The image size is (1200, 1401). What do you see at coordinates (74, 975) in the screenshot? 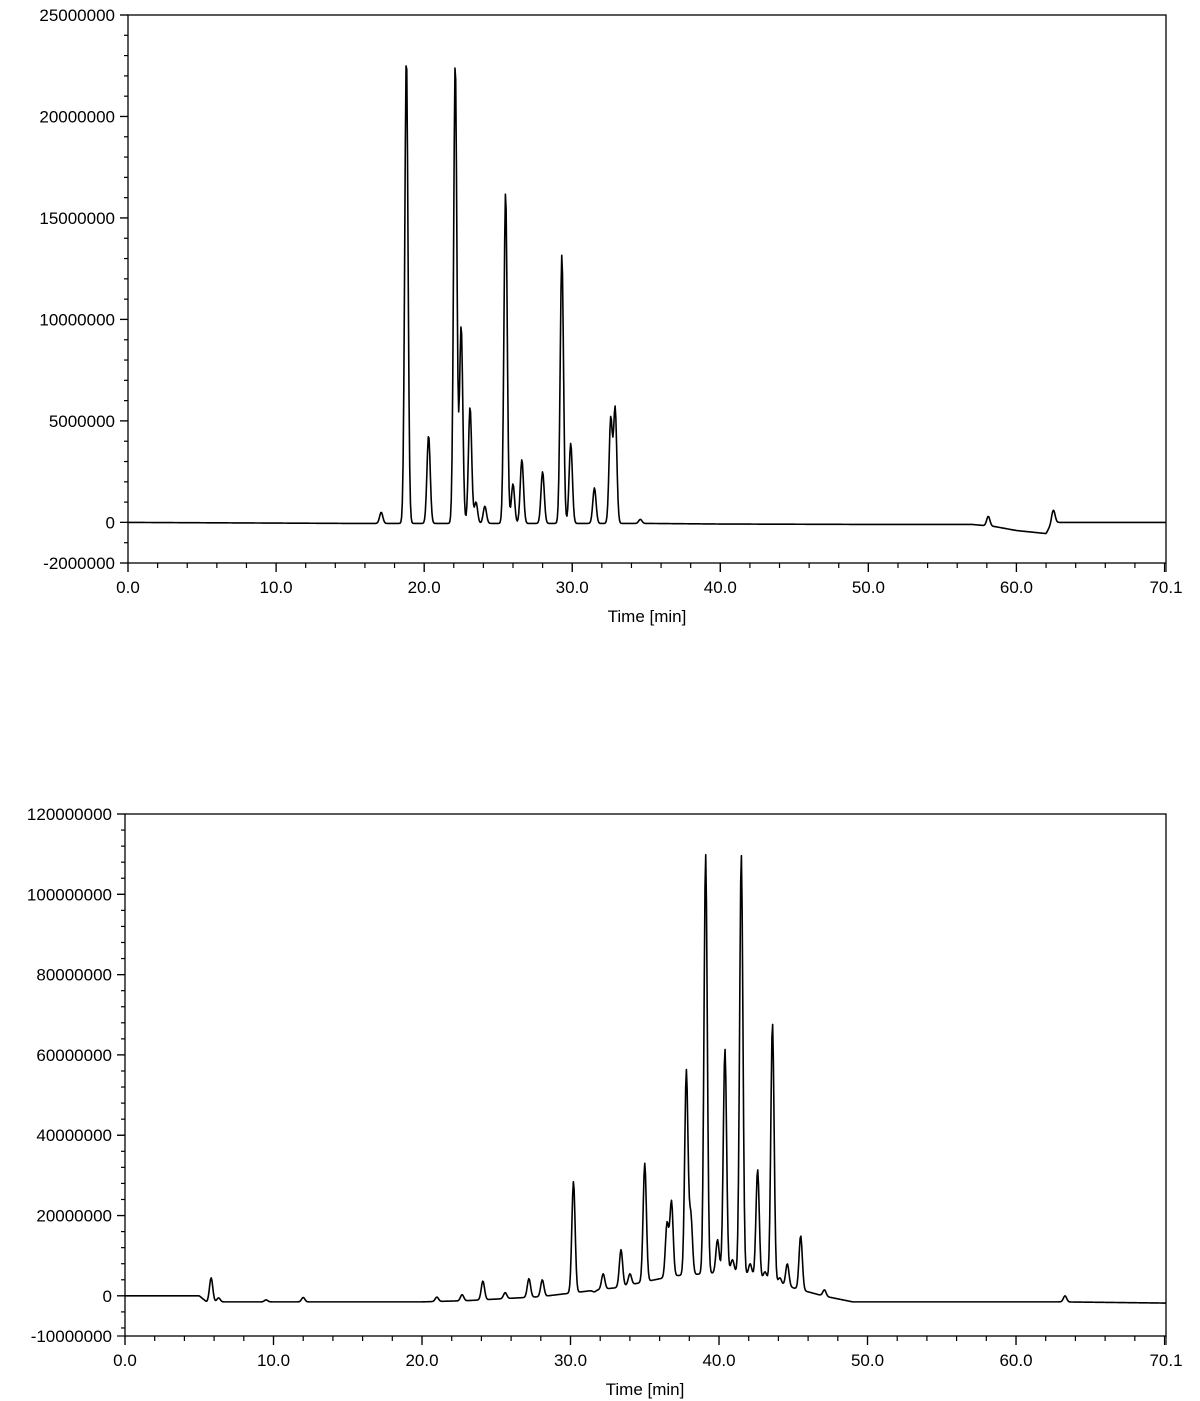
I see `y-tick-label: 80000000` at bounding box center [74, 975].